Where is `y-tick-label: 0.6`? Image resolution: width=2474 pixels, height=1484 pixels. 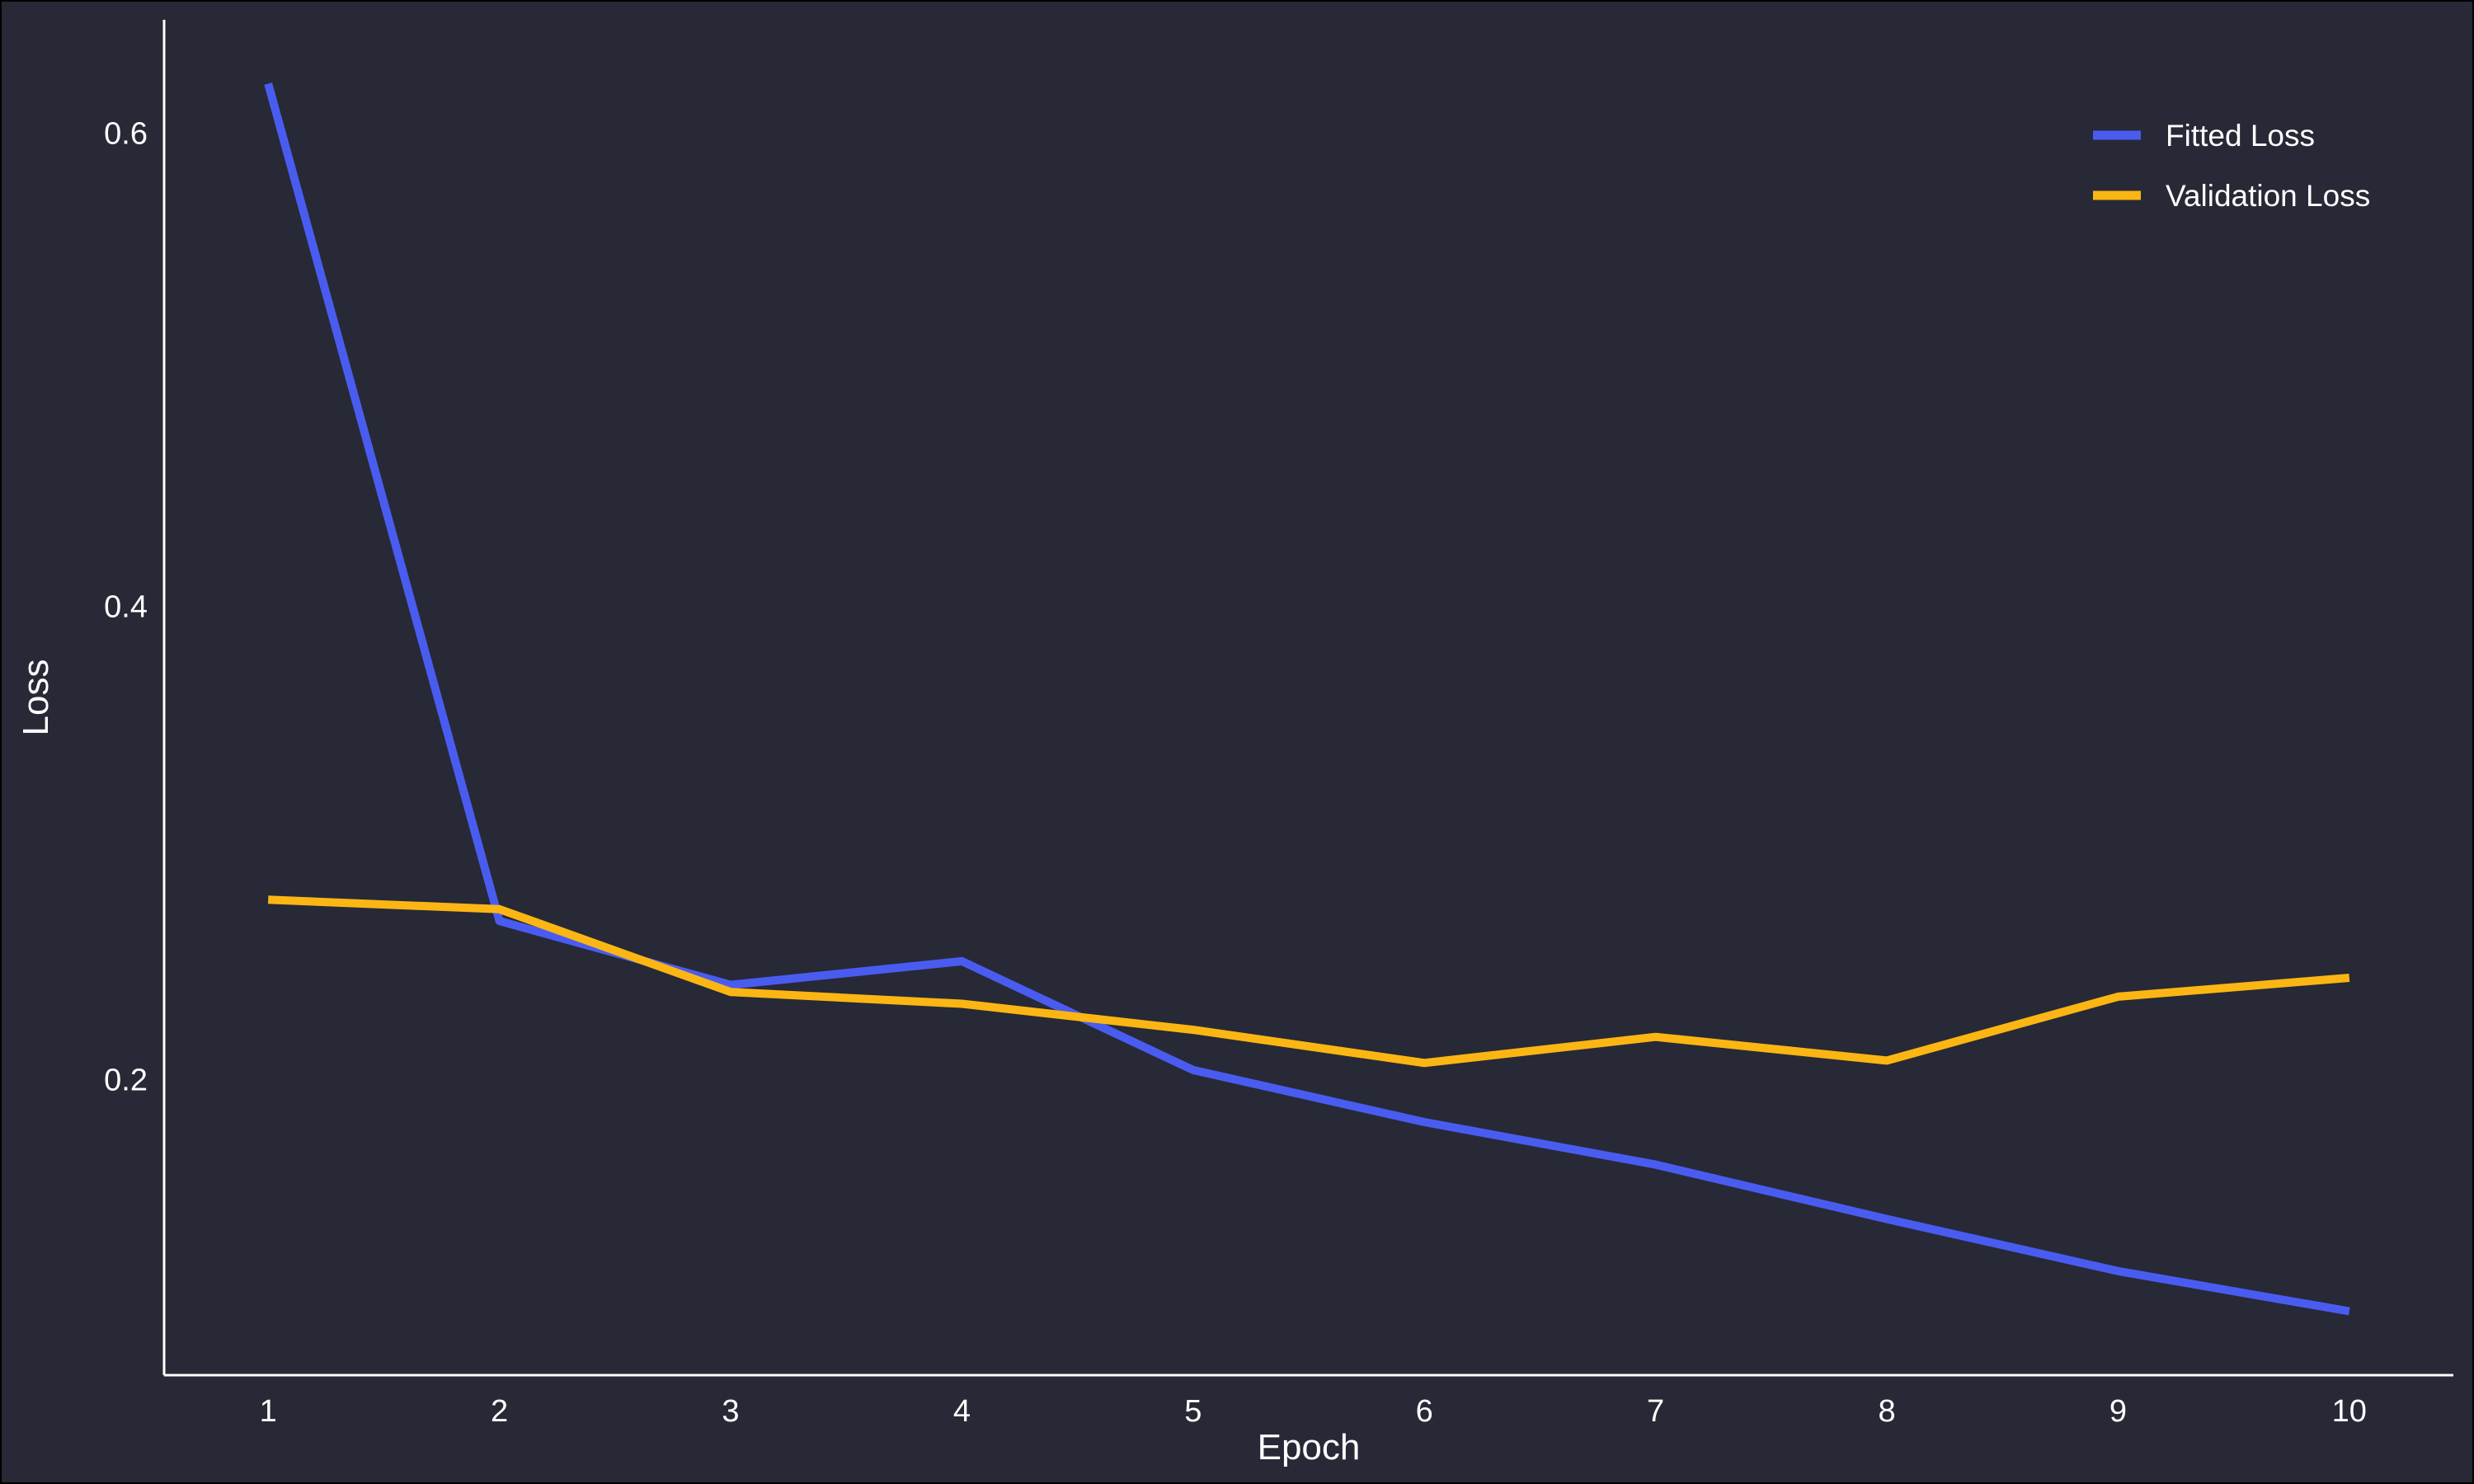
y-tick-label: 0.6 is located at coordinates (126, 134).